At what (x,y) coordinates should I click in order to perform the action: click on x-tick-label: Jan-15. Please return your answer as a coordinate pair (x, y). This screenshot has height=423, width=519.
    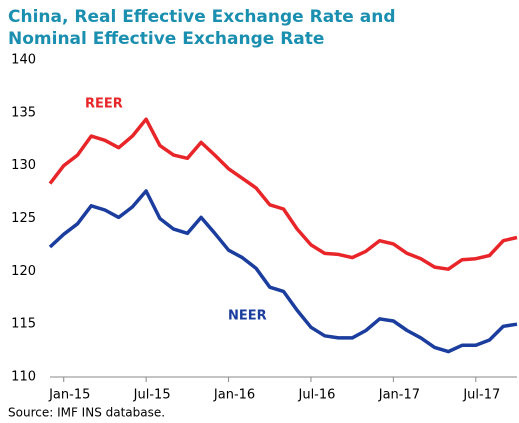
    Looking at the image, I should click on (69, 395).